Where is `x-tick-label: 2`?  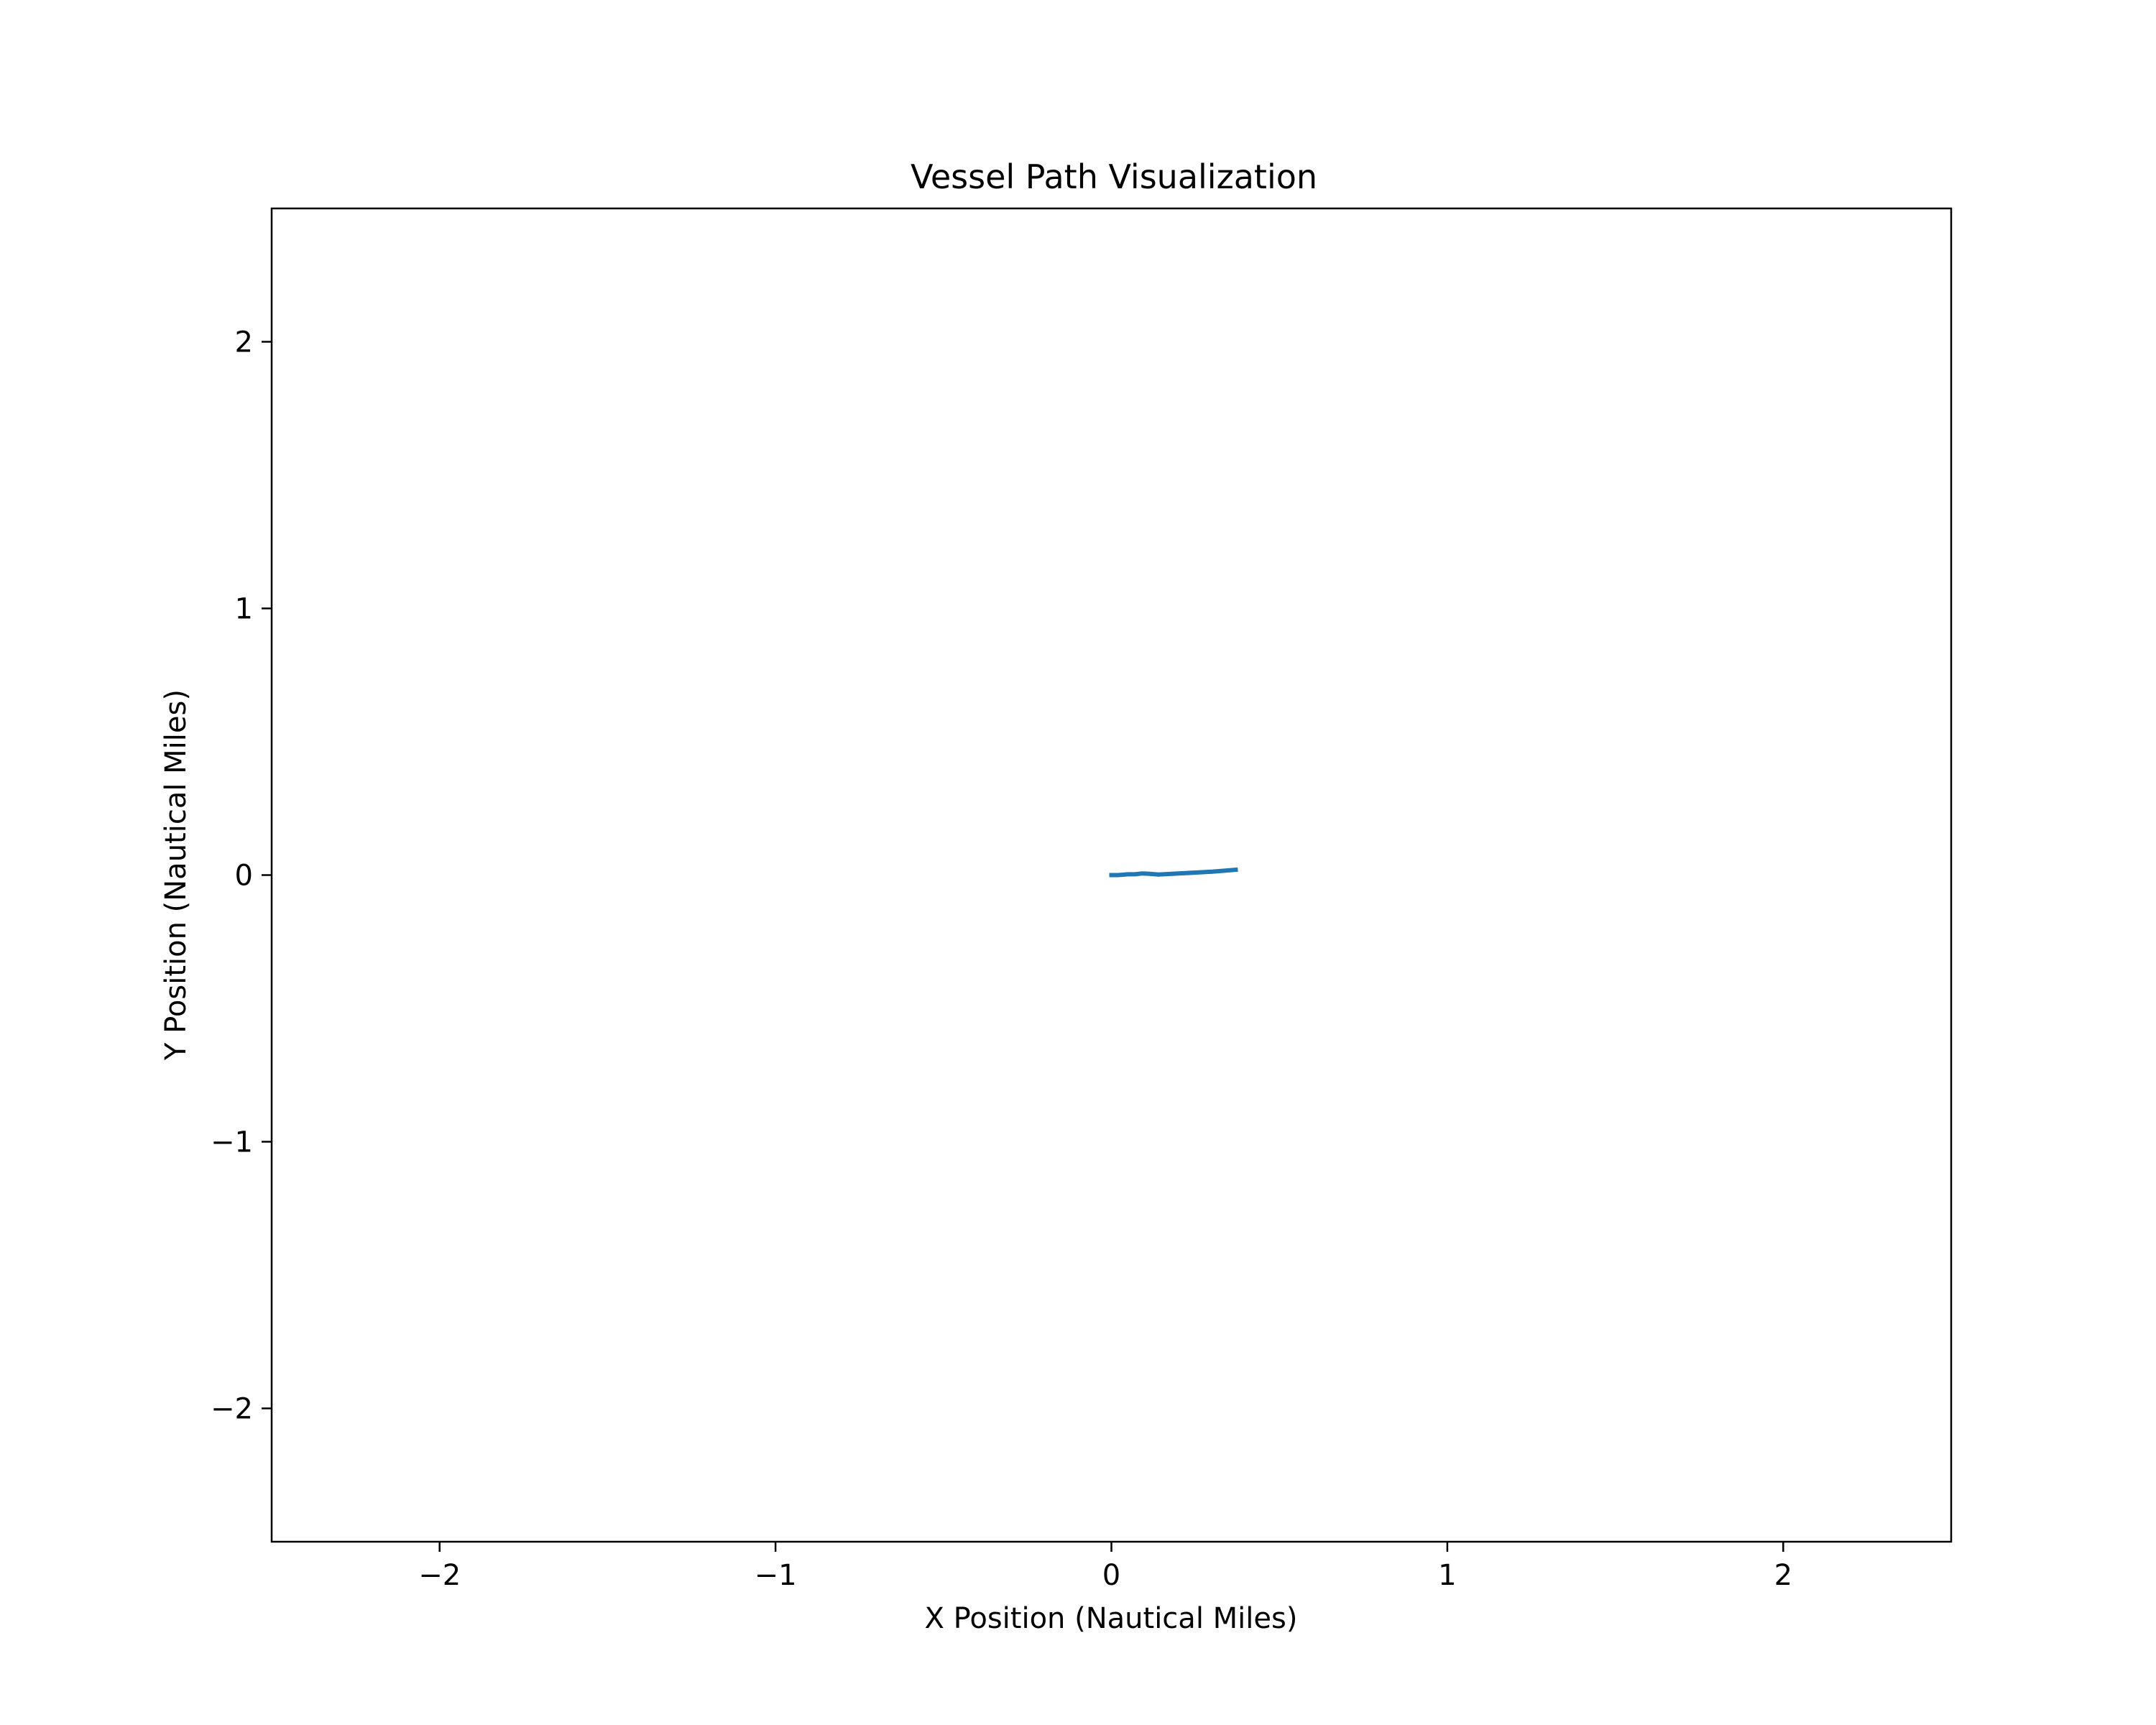 x-tick-label: 2 is located at coordinates (1783, 1575).